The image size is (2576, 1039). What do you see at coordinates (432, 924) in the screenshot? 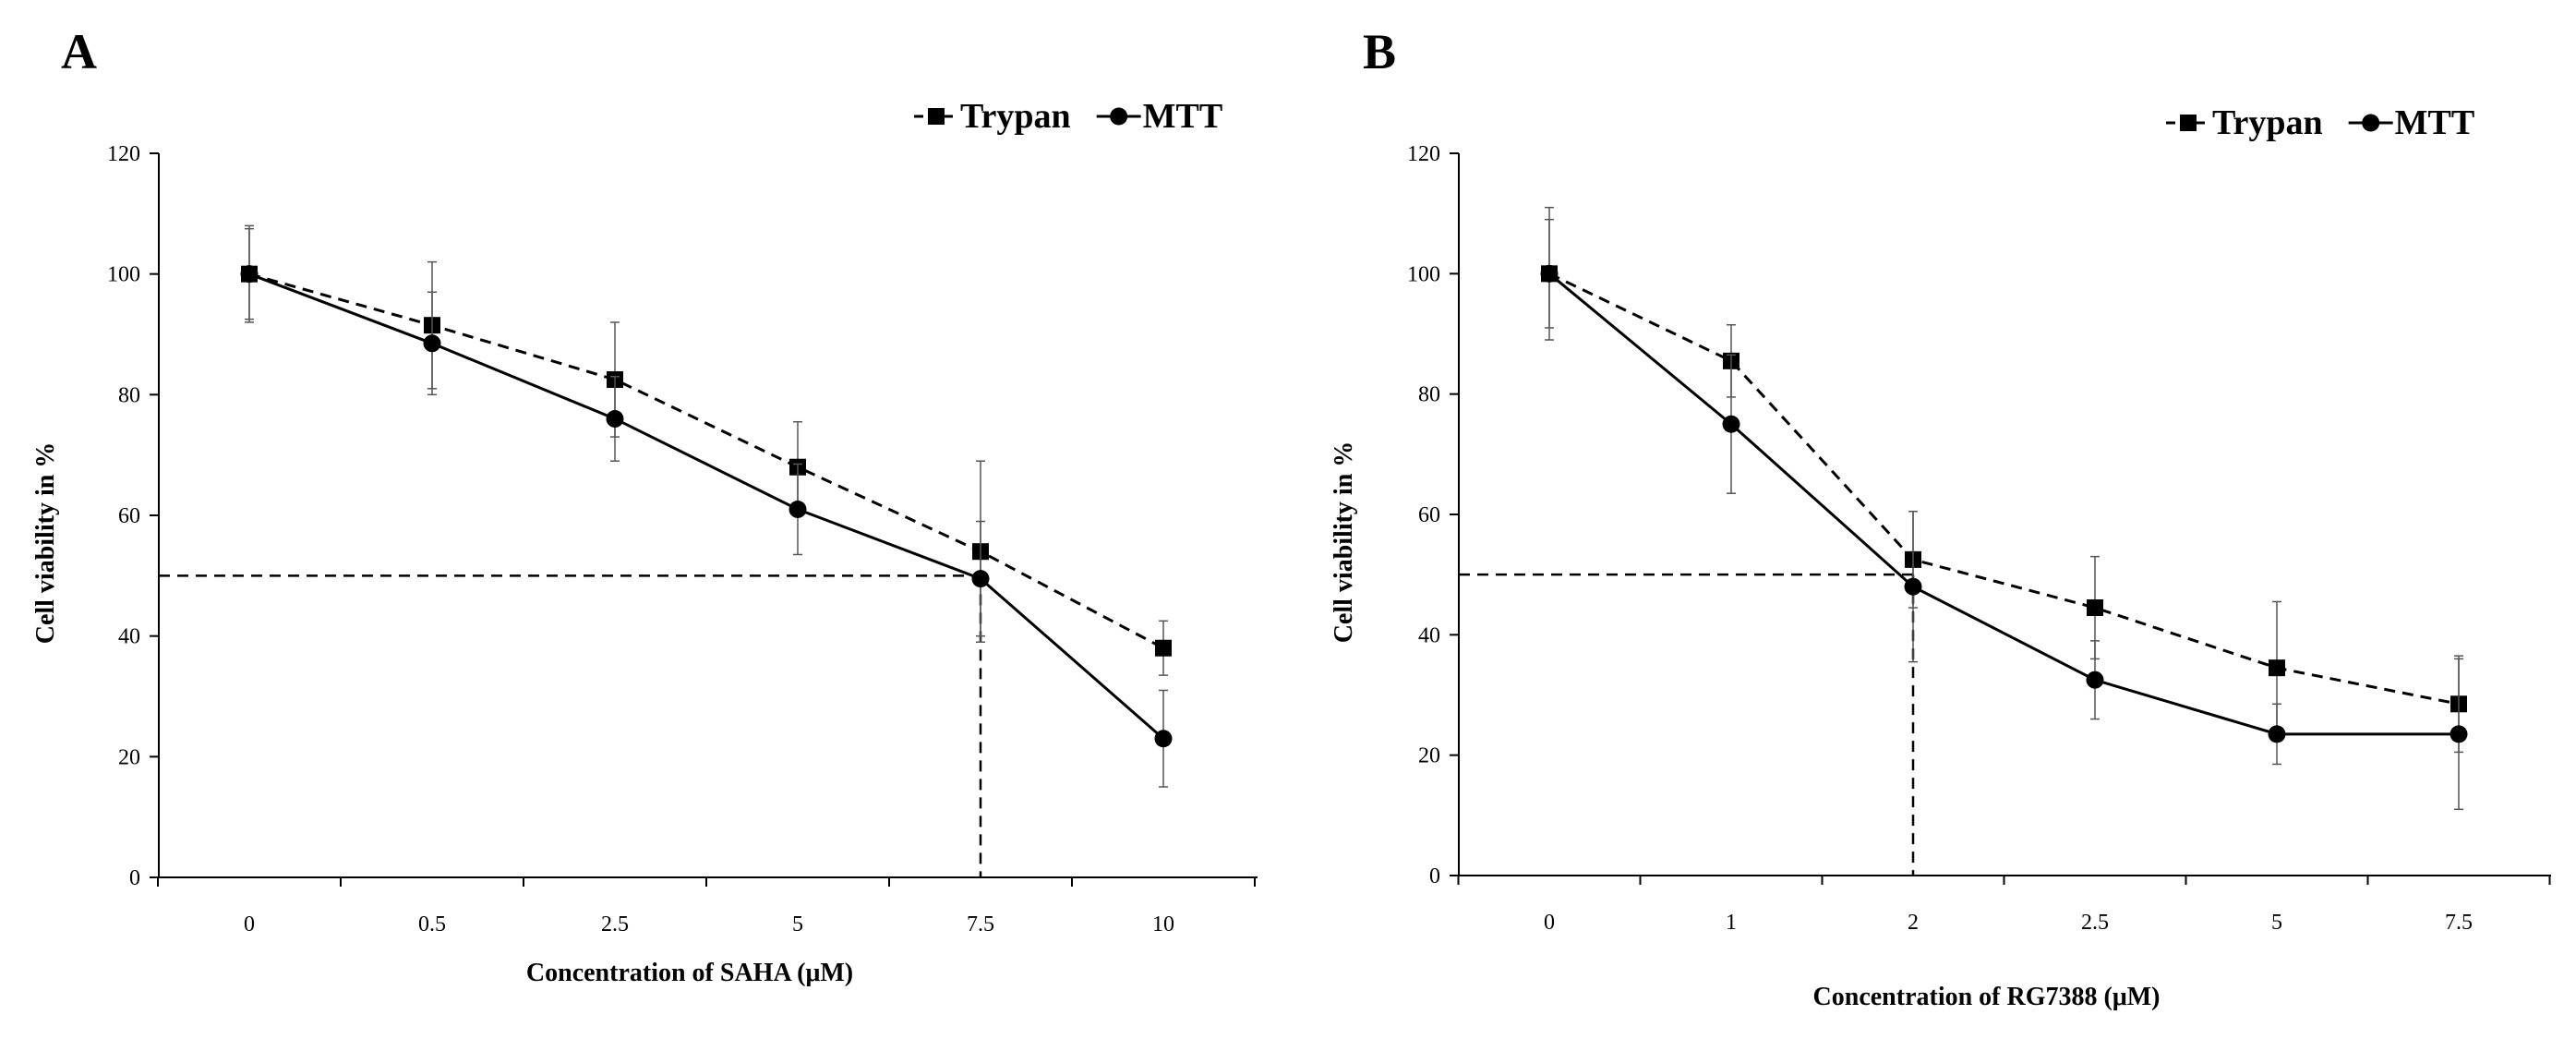
I see `x-tick-label: 0.5` at bounding box center [432, 924].